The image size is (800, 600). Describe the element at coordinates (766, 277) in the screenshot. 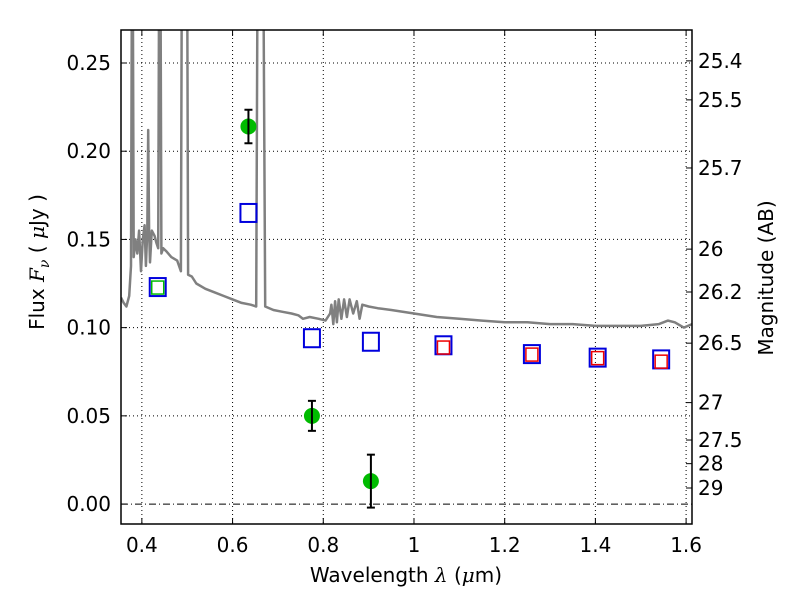

I see `y-right-axis-label: Magnitude (AB)` at that location.